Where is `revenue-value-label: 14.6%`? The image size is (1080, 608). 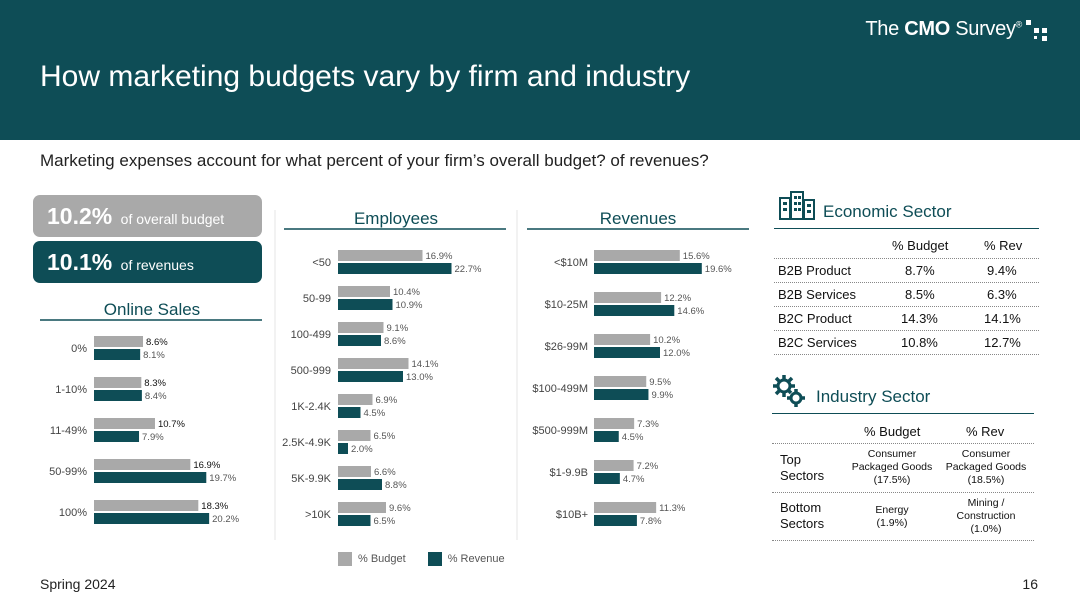
revenue-value-label: 14.6% is located at coordinates (690, 311).